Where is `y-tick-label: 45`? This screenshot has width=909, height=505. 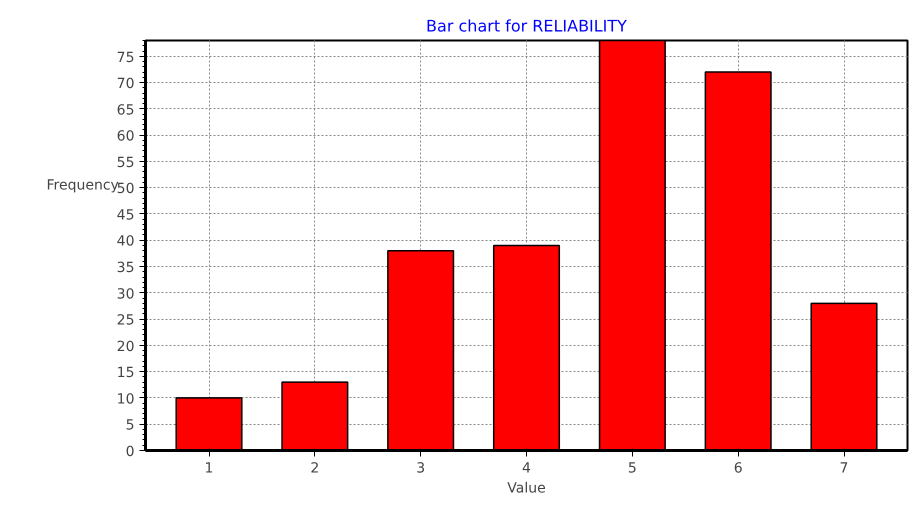 y-tick-label: 45 is located at coordinates (125, 215).